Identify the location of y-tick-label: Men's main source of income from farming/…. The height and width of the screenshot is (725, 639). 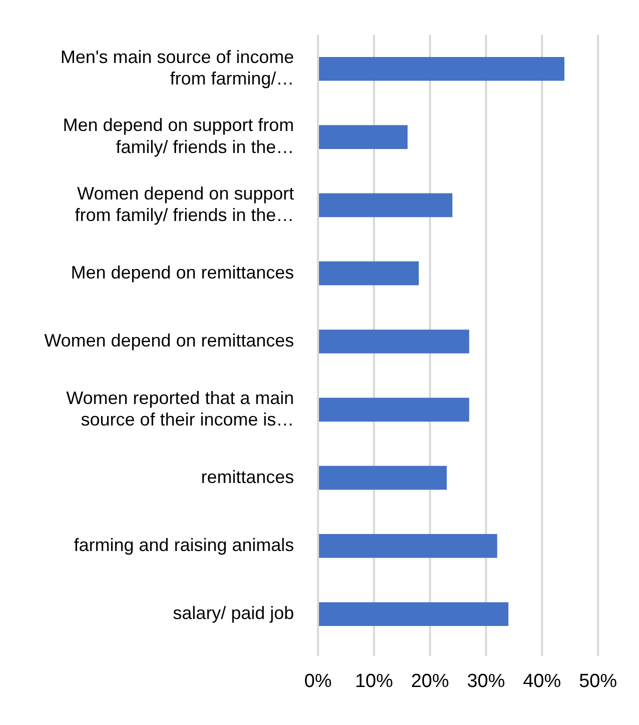
(177, 68).